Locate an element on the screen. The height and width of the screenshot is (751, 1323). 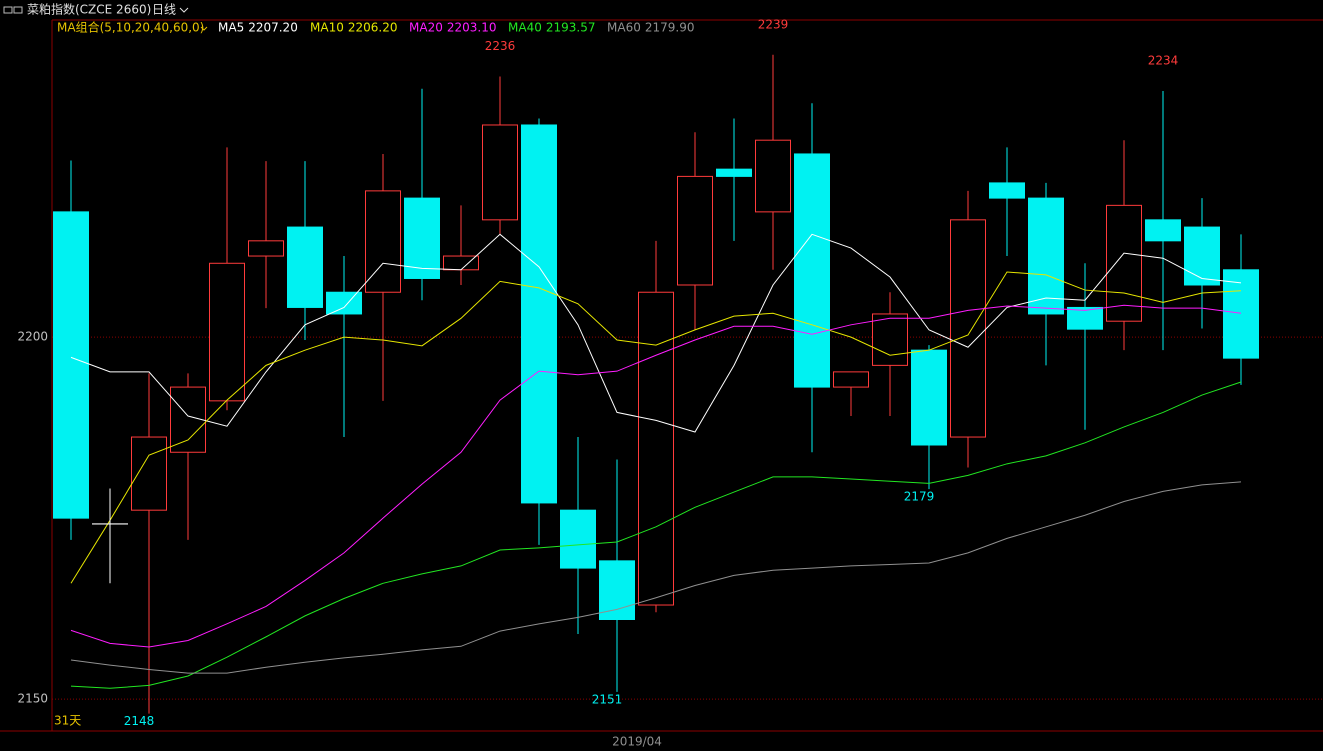
x-label: 2019/04 is located at coordinates (637, 742).